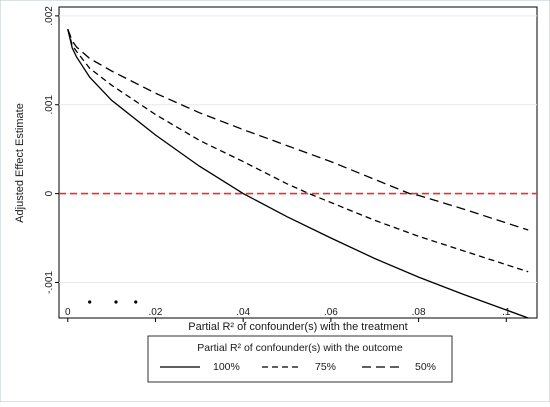 Image resolution: width=550 pixels, height=407 pixels. I want to click on legend-box, so click(300, 359).